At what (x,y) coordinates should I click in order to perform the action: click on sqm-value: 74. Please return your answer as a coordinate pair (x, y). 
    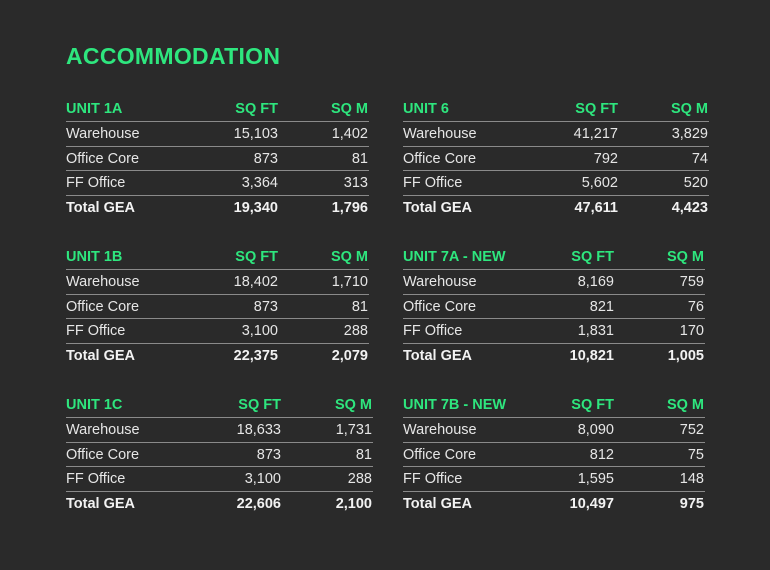
    Looking at the image, I should click on (699, 158).